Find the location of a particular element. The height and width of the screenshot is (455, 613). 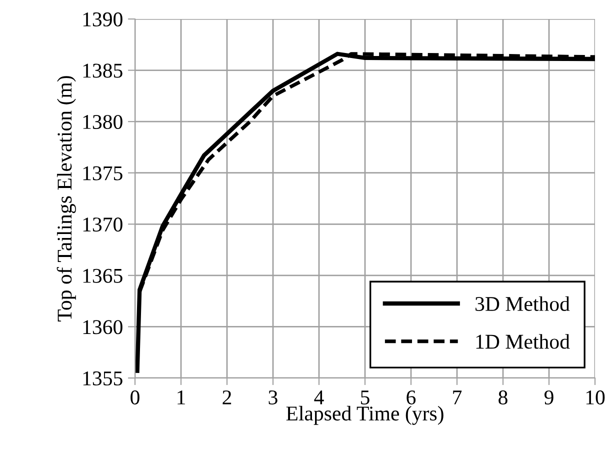

y-tick-label: 1390 is located at coordinates (102, 19).